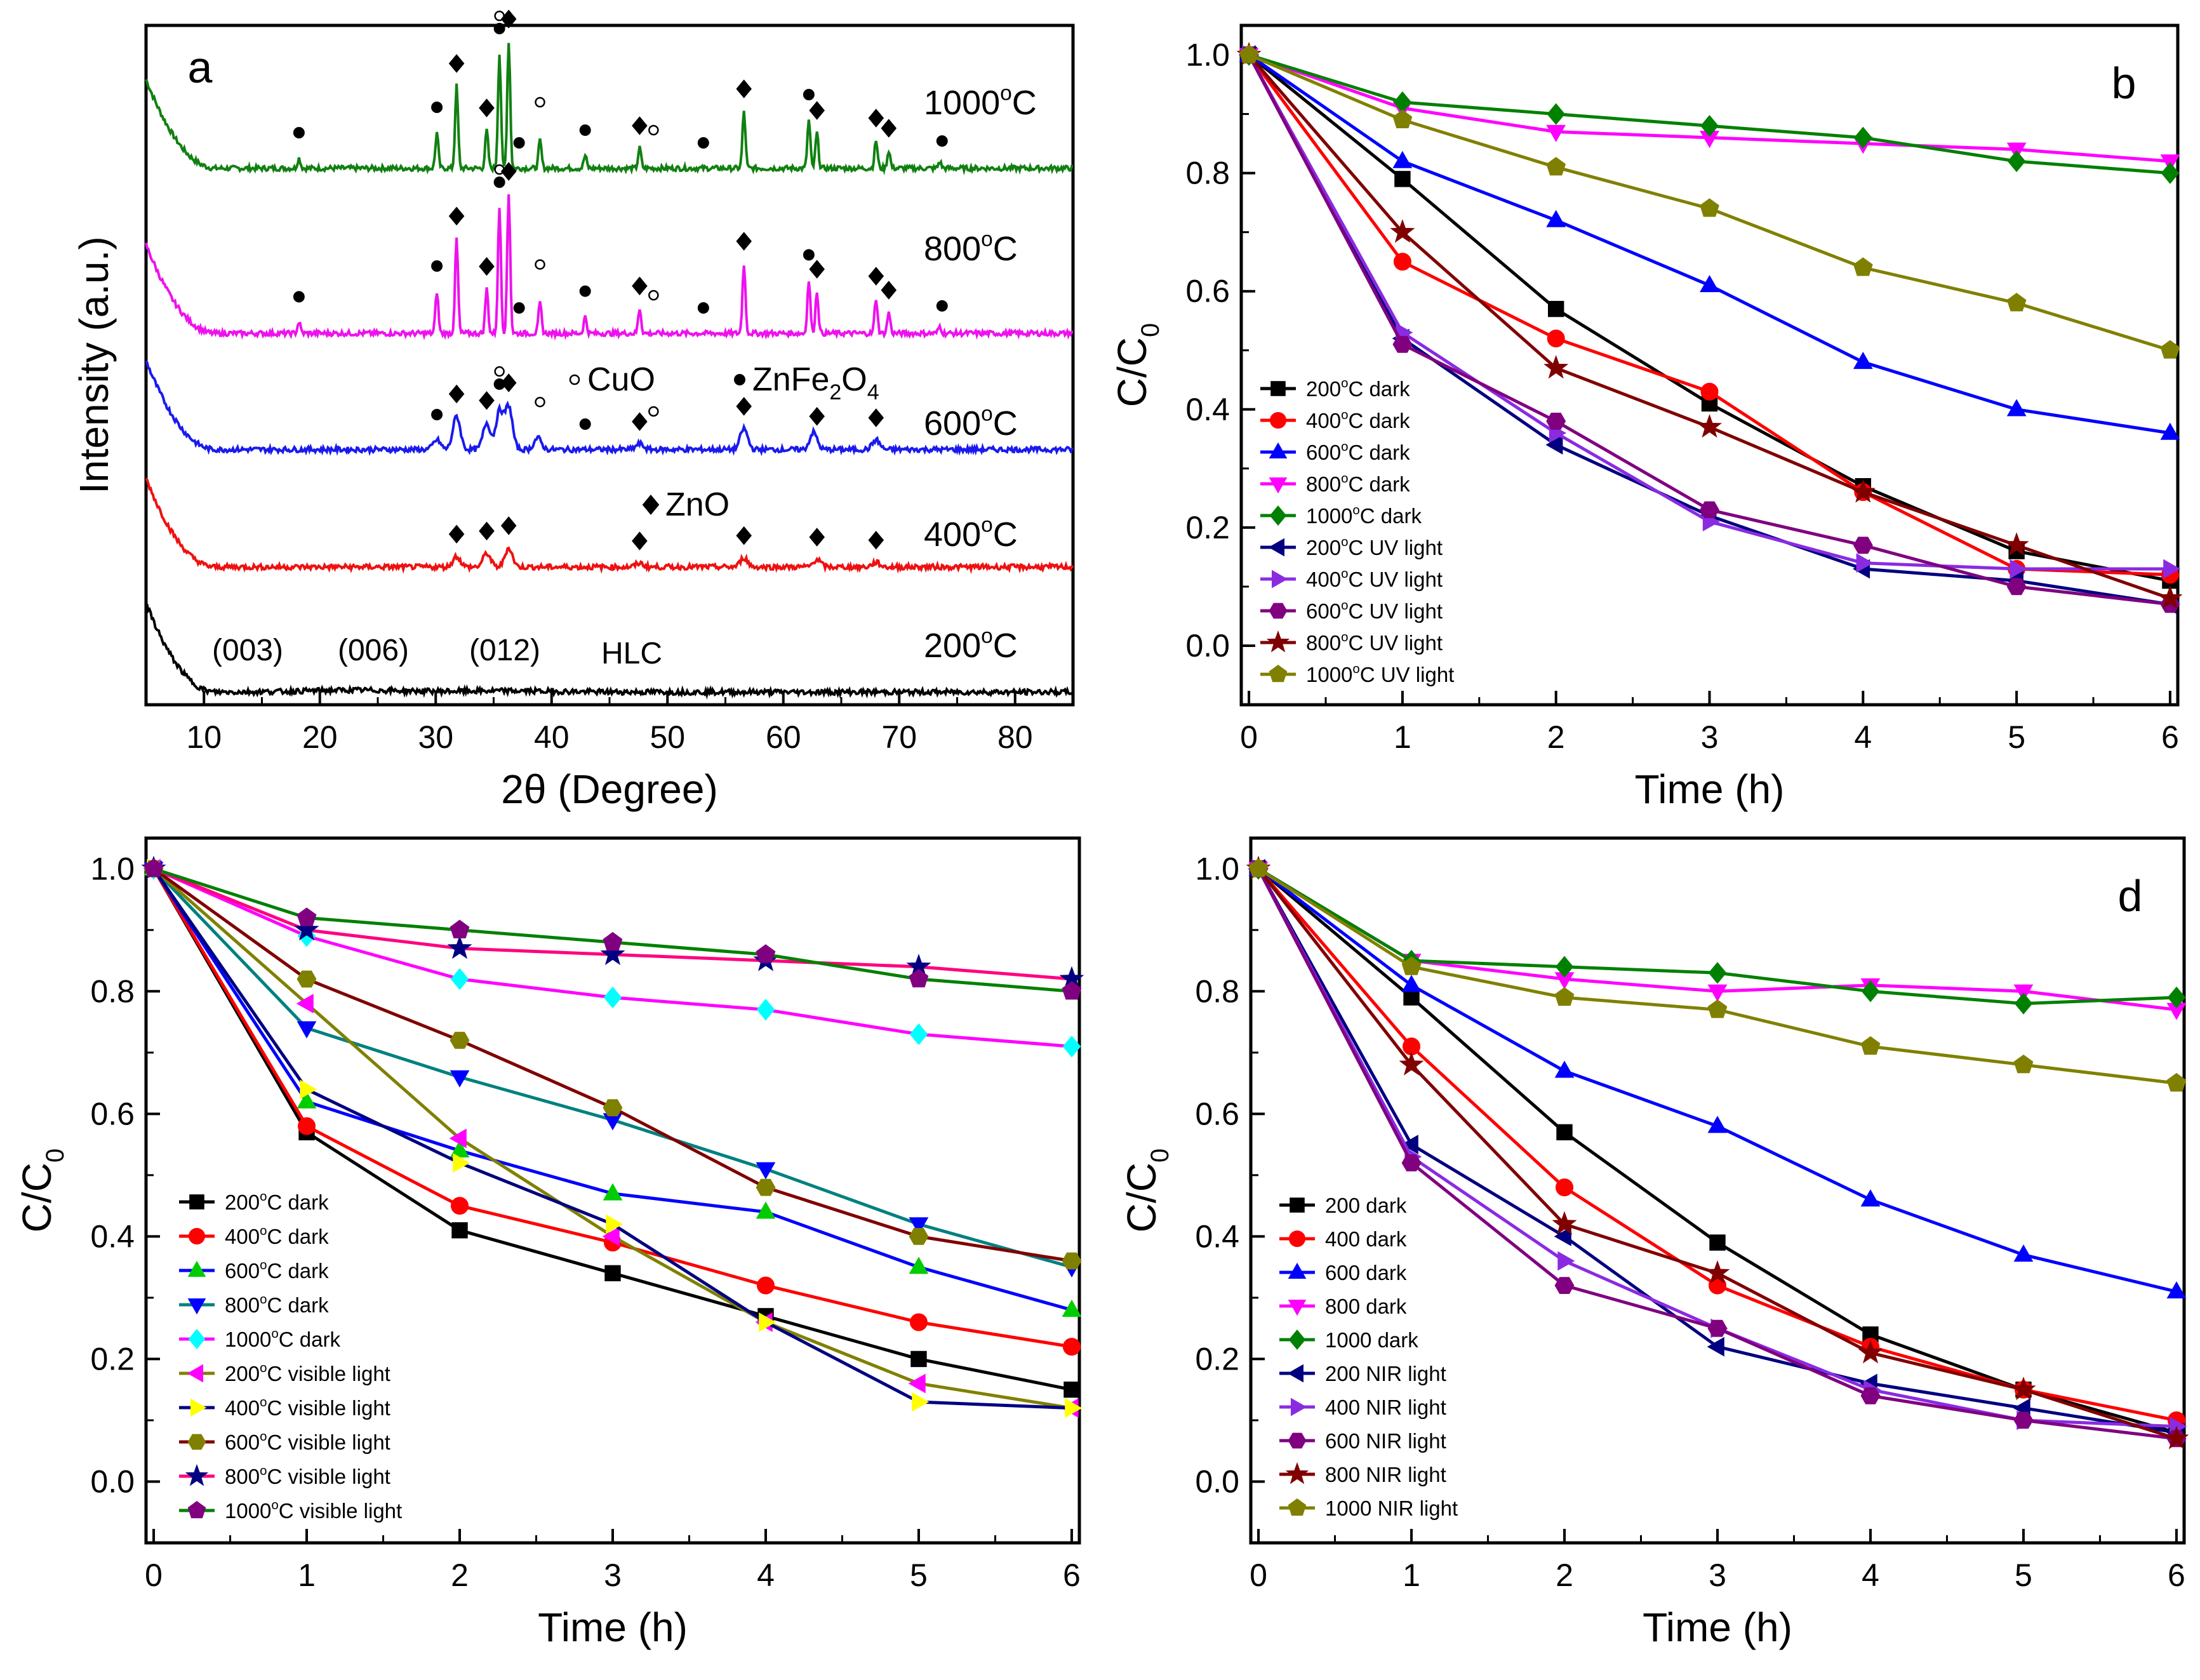  Describe the element at coordinates (1366, 1239) in the screenshot. I see `legend-label: 400 dark` at that location.